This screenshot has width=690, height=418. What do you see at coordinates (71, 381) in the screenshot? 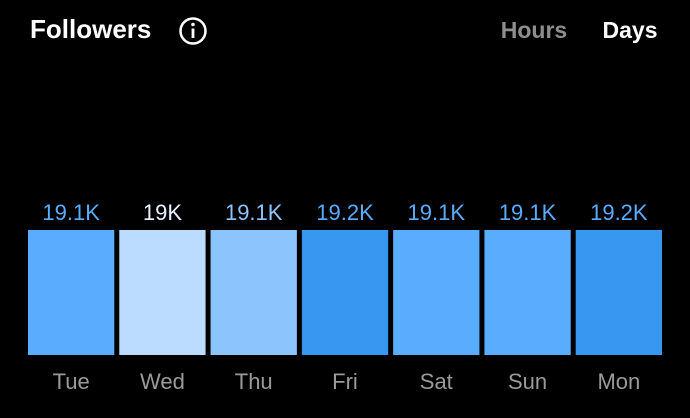
I see `x-tick-label: Tue` at bounding box center [71, 381].